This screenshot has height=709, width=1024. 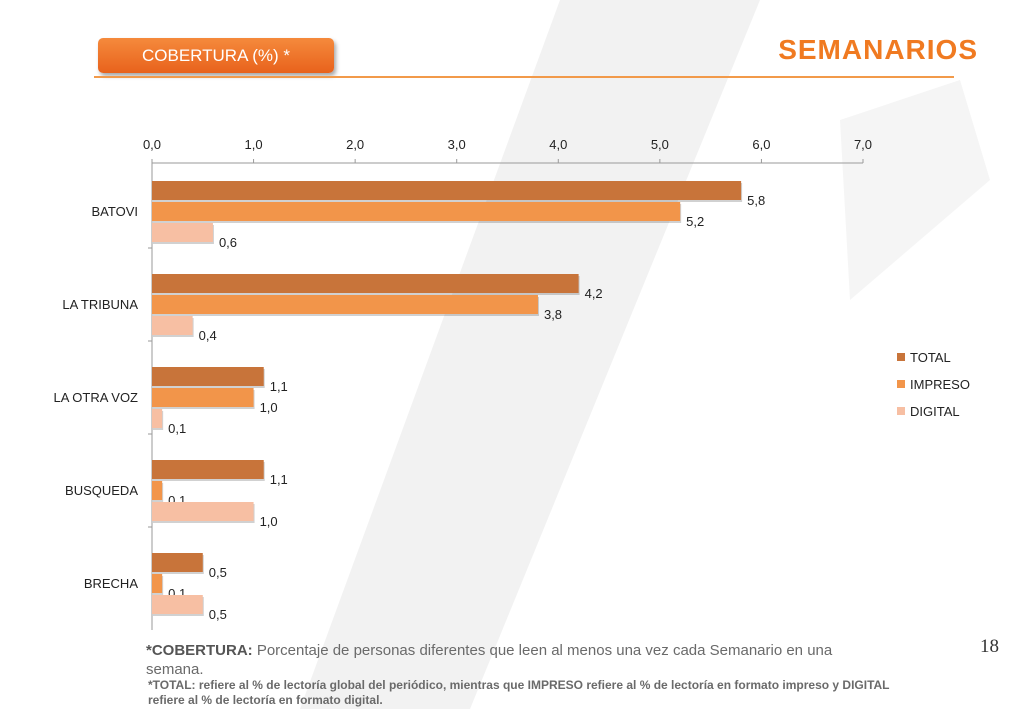 What do you see at coordinates (203, 397) in the screenshot?
I see `bar-impreso-la-otra-voz` at bounding box center [203, 397].